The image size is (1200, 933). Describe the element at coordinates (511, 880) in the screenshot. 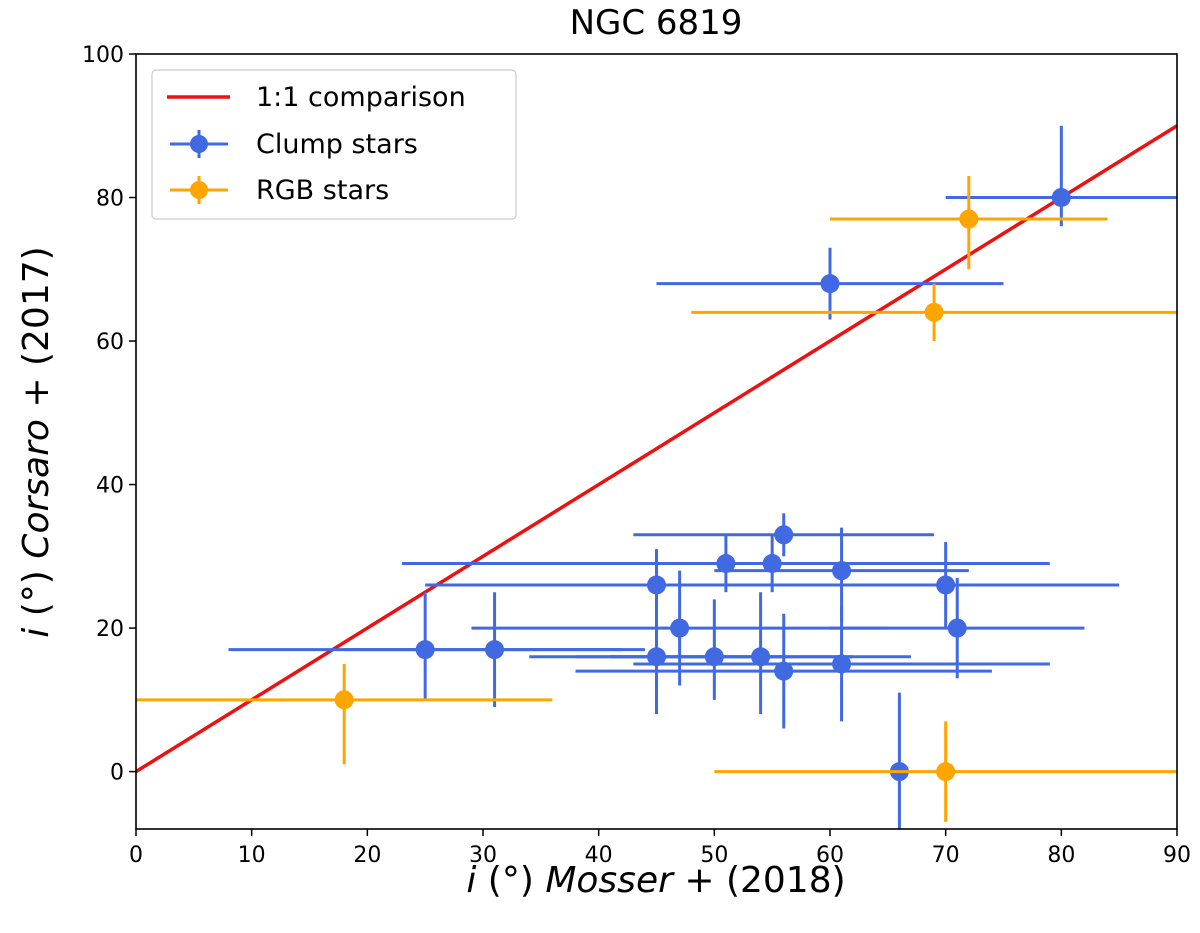

I see `x-axis-label-unit: (°)` at that location.